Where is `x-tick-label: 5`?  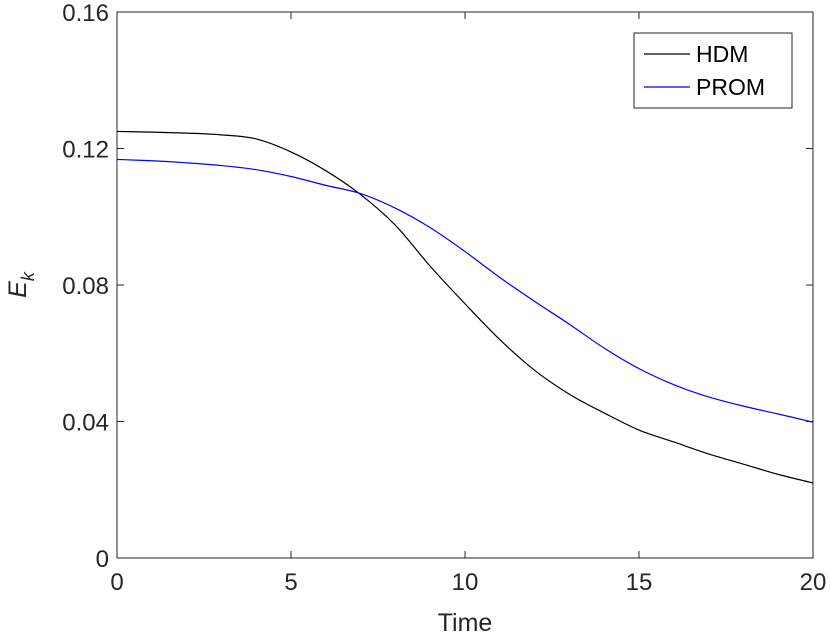
x-tick-label: 5 is located at coordinates (290, 582).